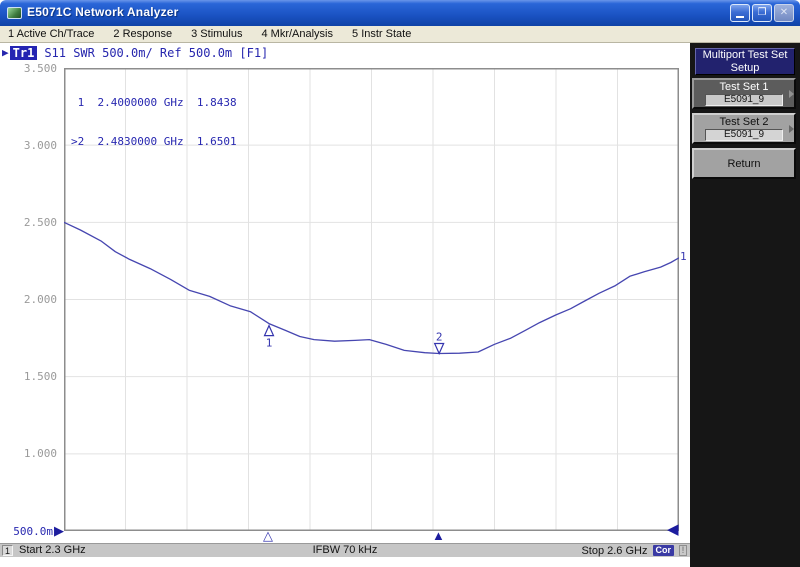 Image resolution: width=800 pixels, height=567 pixels. I want to click on y-axis-label: 2.500, so click(40, 222).